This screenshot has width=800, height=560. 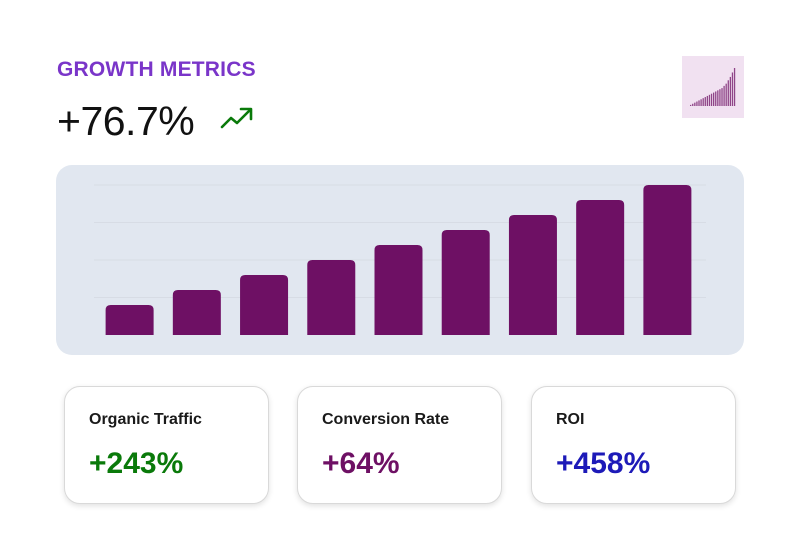 What do you see at coordinates (570, 419) in the screenshot?
I see `metric-label: ROI` at bounding box center [570, 419].